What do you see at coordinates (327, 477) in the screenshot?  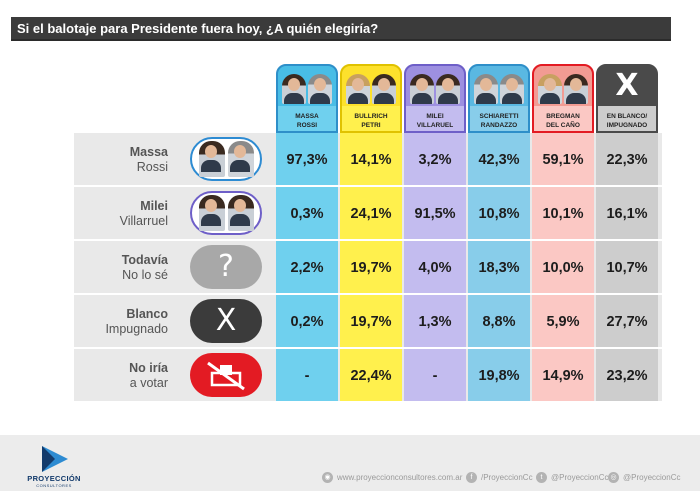 I see `globe-icon: ◉` at bounding box center [327, 477].